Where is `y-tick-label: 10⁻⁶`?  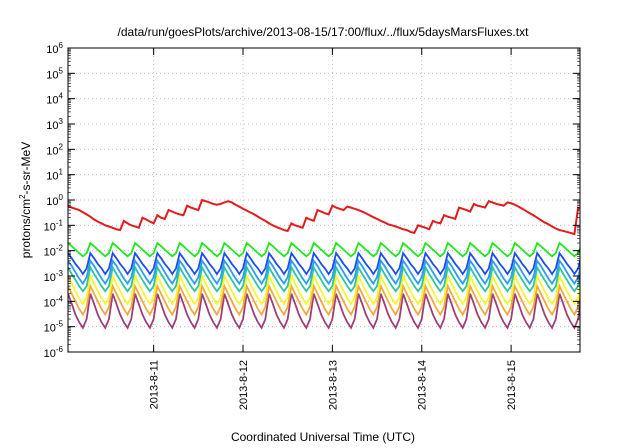
y-tick-label: 10⁻⁶ is located at coordinates (54, 352).